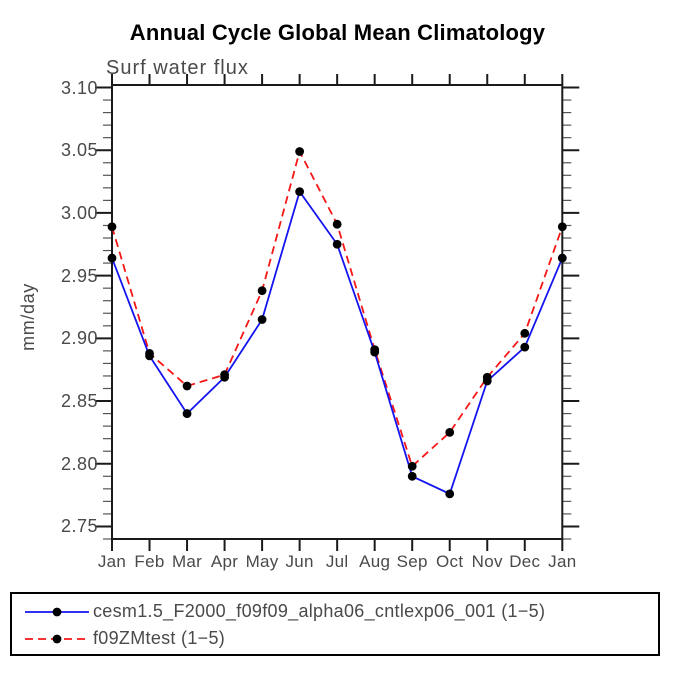 The width and height of the screenshot is (675, 675). What do you see at coordinates (79, 212) in the screenshot?
I see `y-tick-label: 3.00` at bounding box center [79, 212].